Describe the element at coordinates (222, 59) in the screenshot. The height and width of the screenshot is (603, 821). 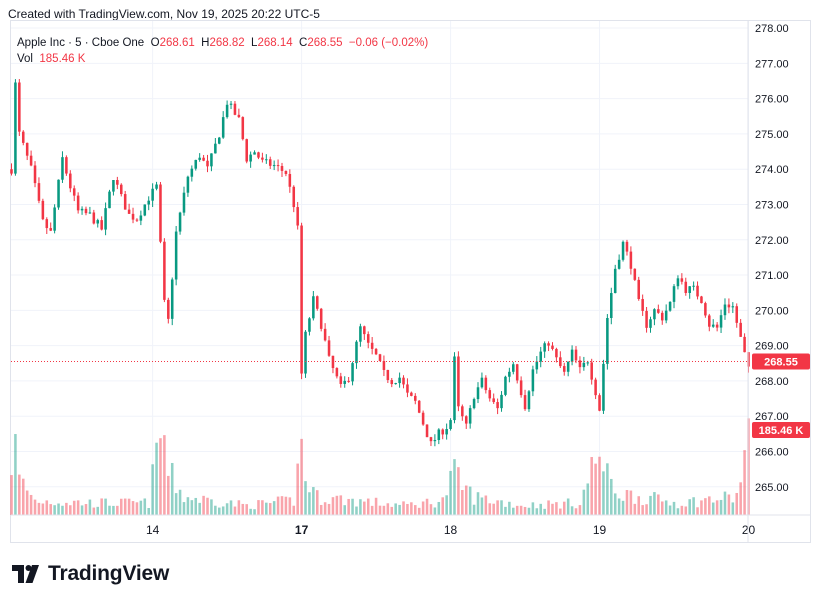
I see `legend-volume-row: Vol 185.46 K` at that location.